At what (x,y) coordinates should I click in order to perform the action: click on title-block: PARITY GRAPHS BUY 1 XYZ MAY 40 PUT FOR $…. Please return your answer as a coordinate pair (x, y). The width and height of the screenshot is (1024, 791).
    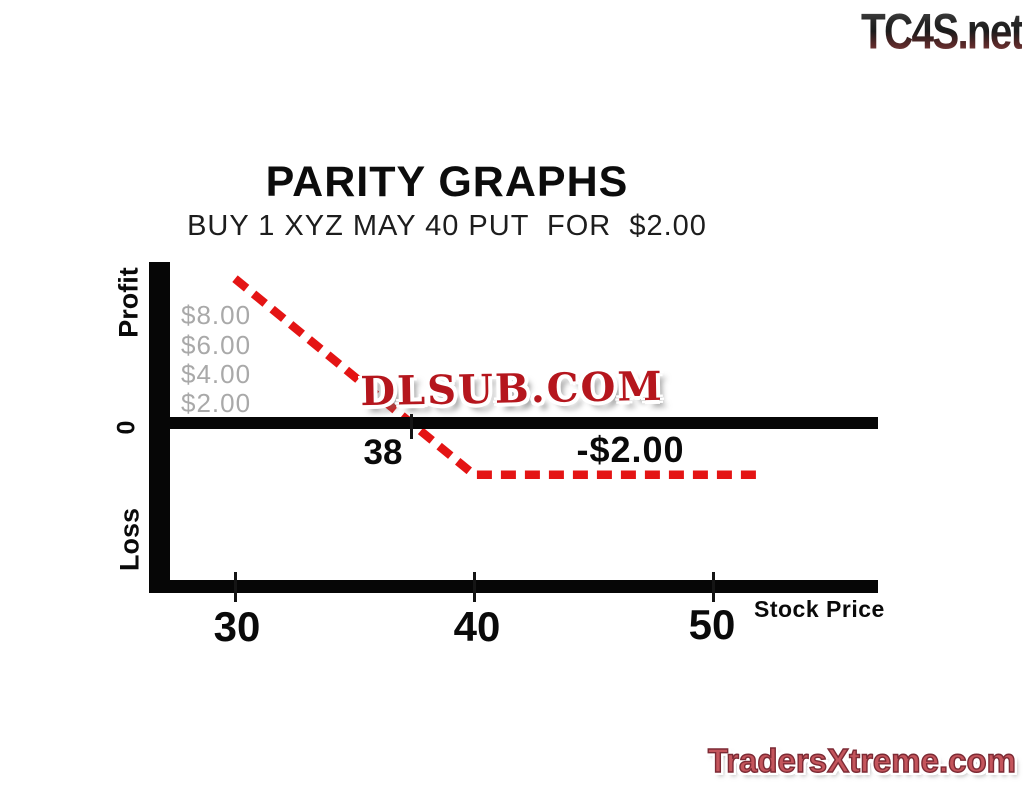
    Looking at the image, I should click on (447, 200).